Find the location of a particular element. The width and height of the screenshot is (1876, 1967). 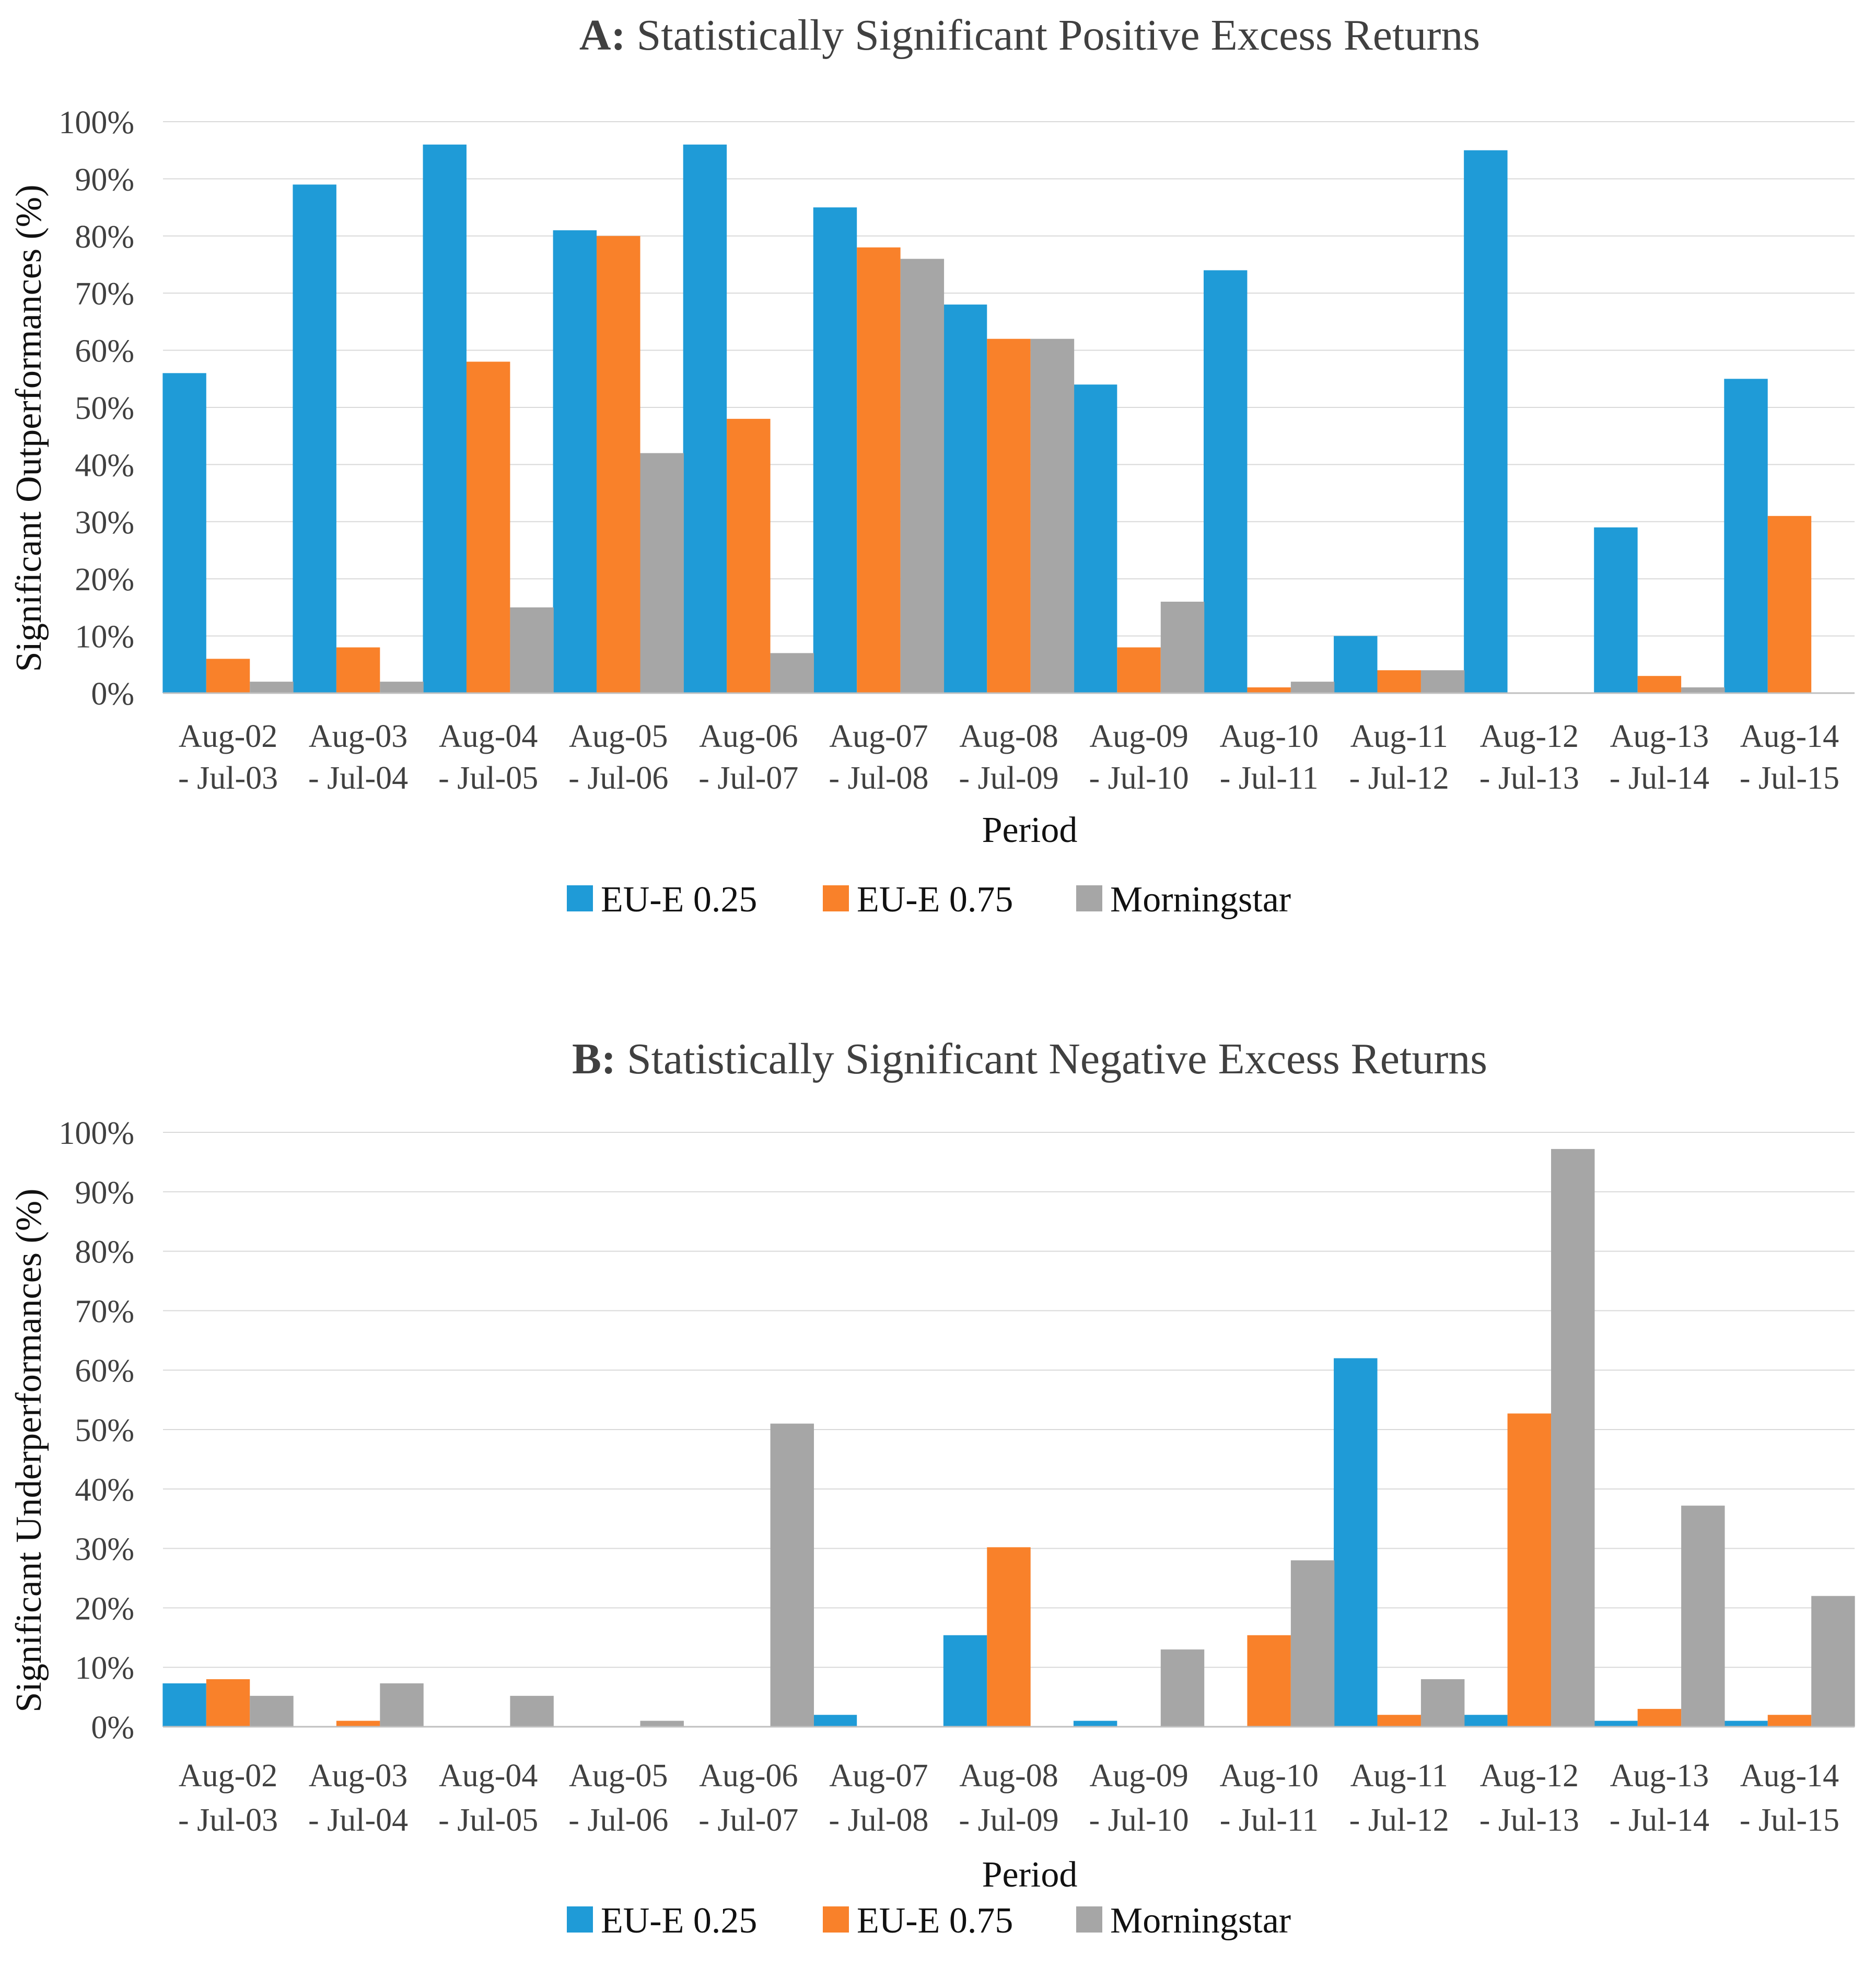

x-tick-label: Aug-02 is located at coordinates (228, 736).